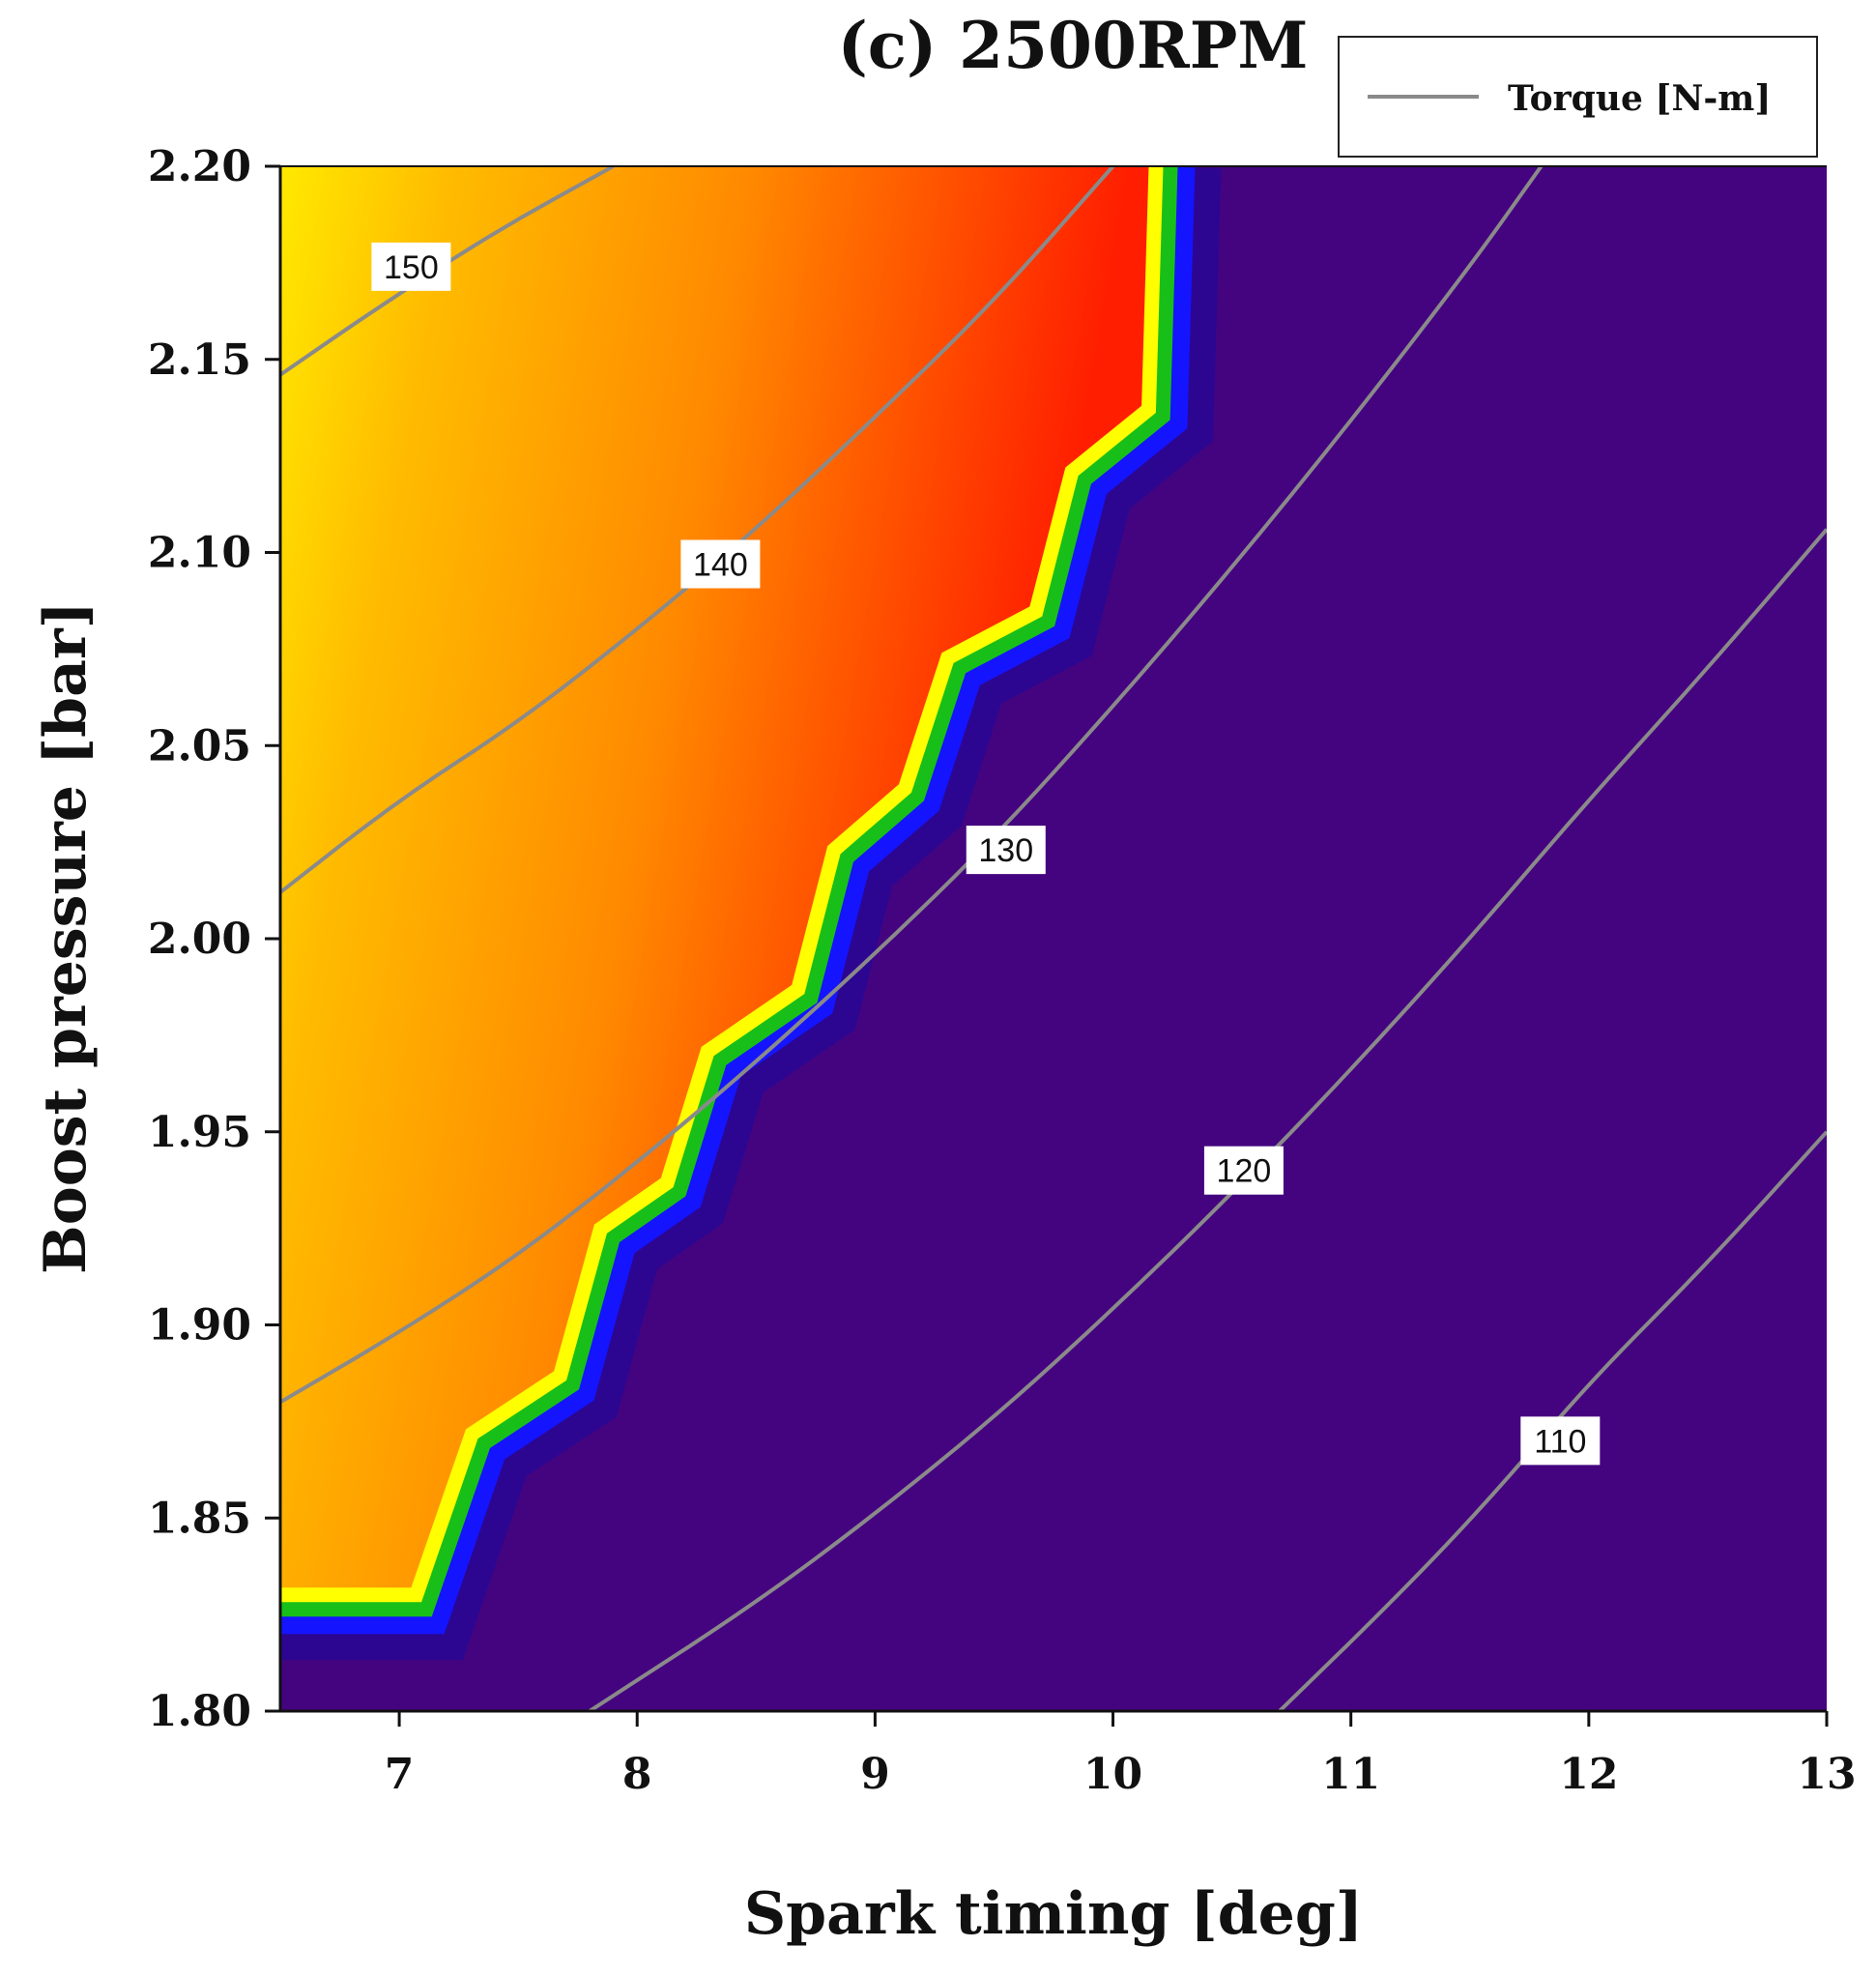 The width and height of the screenshot is (1876, 1976). I want to click on contour-label-150: 150, so click(412, 267).